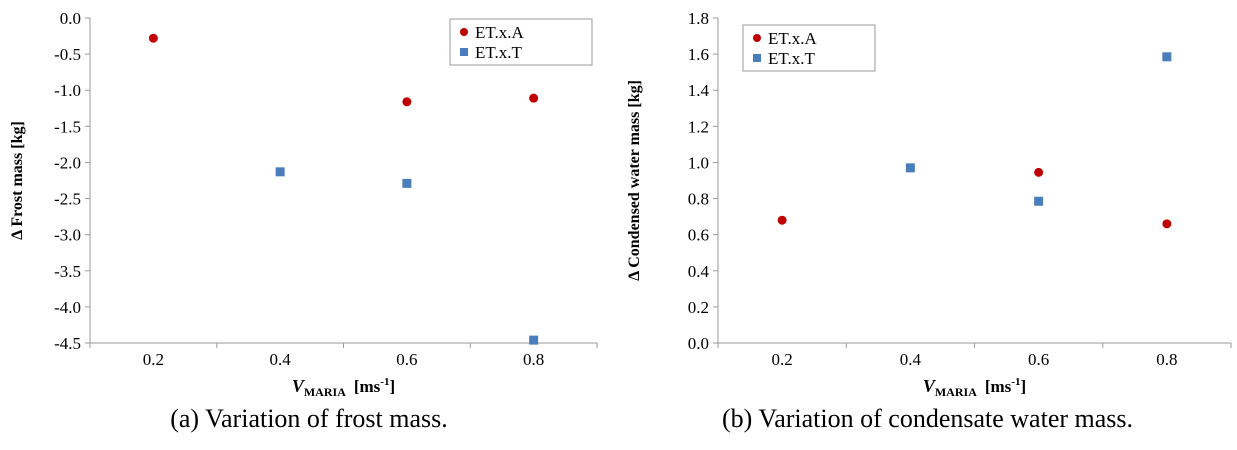 Image resolution: width=1237 pixels, height=450 pixels. What do you see at coordinates (67, 199) in the screenshot?
I see `y-tick-label: -2.5` at bounding box center [67, 199].